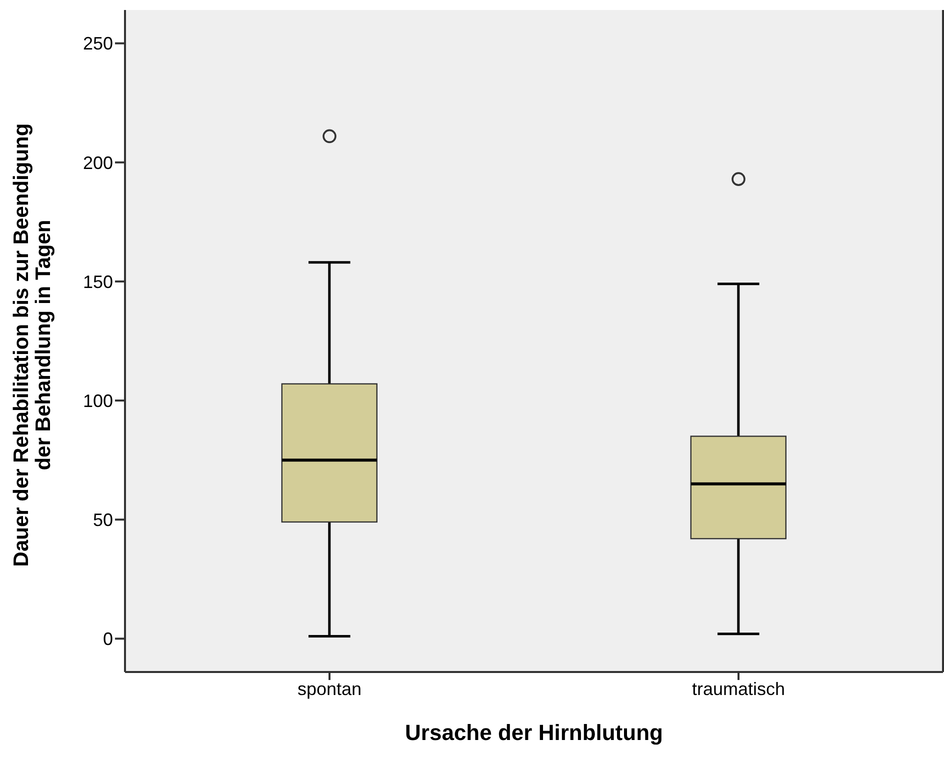  I want to click on y-tick-label: 50, so click(102, 520).